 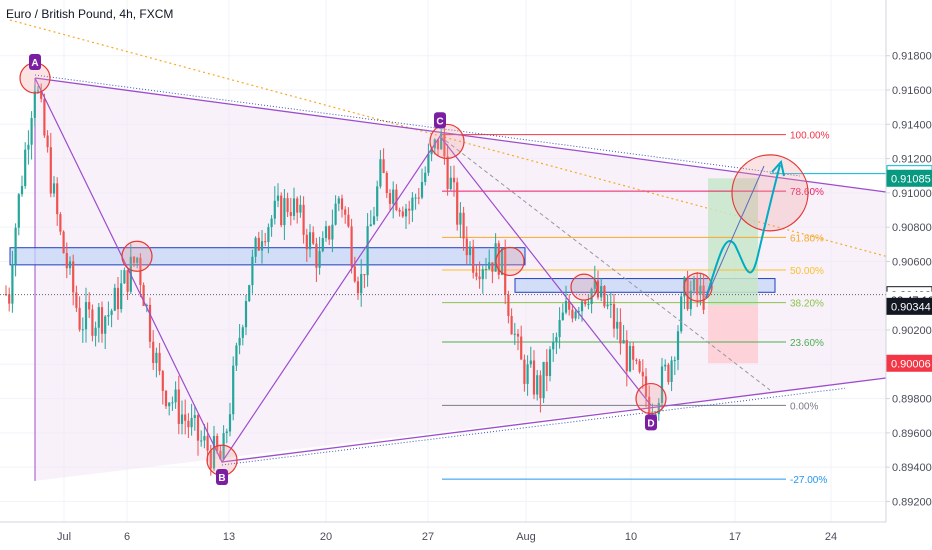 What do you see at coordinates (807, 304) in the screenshot?
I see `fib-label: 38.20%` at bounding box center [807, 304].